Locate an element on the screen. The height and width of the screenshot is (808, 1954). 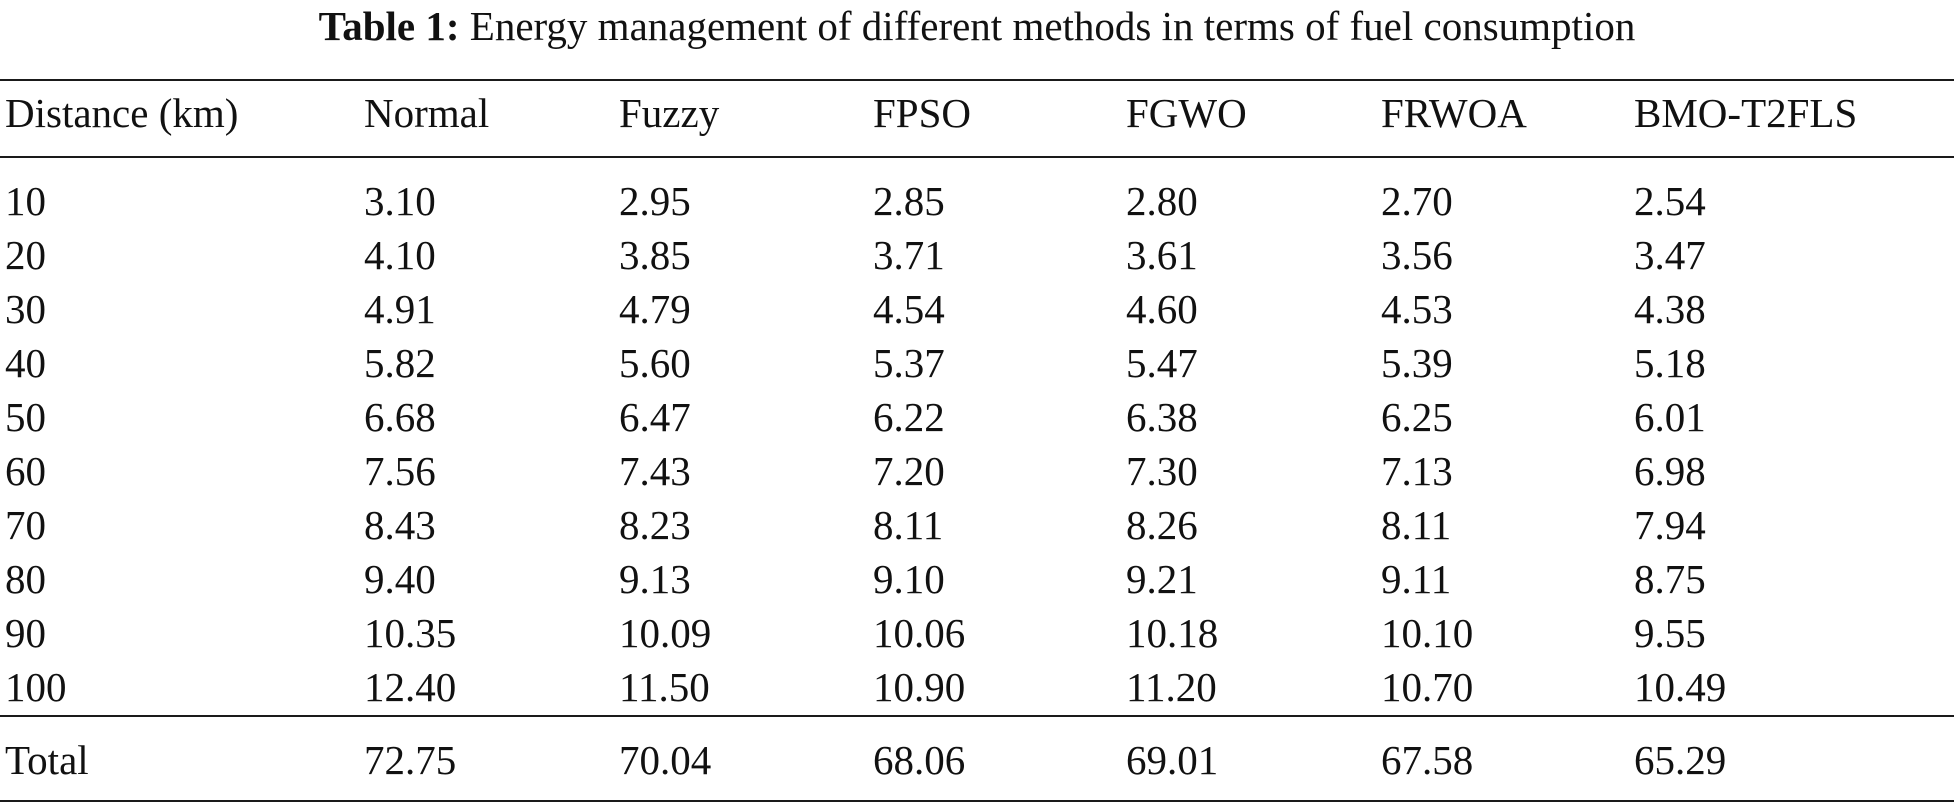
total-fpso: 68.06 is located at coordinates (919, 760).